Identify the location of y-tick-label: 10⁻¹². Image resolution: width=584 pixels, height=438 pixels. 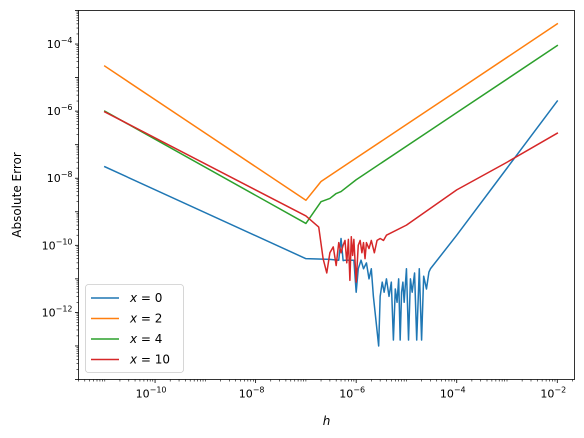
(57, 311).